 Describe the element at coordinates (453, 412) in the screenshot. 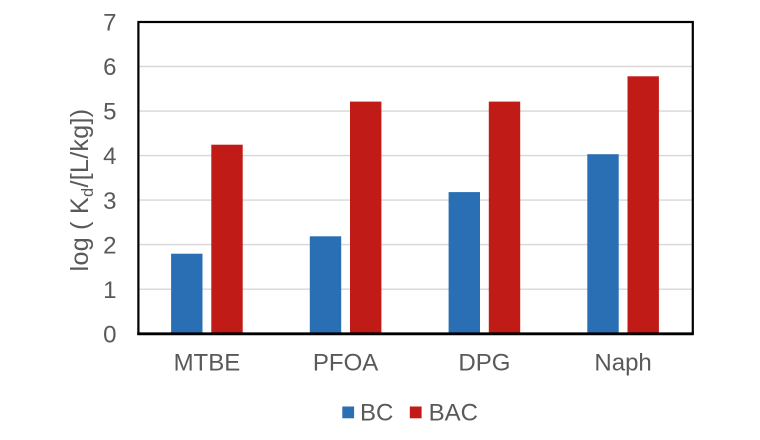

I see `svg-text: BAC` at that location.